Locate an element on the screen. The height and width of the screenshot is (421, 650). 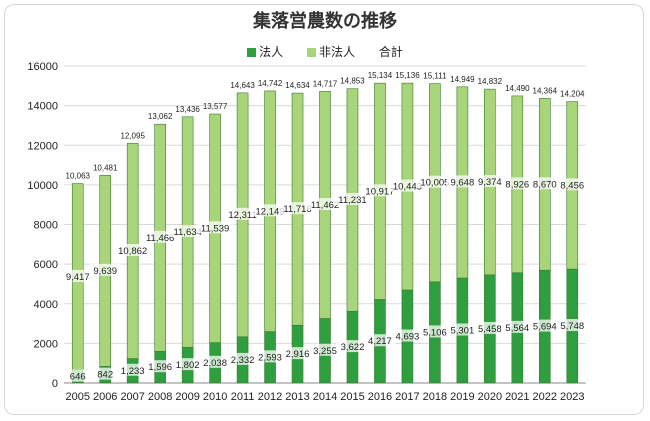
bar-label-corporate-2007: 1,233 is located at coordinates (133, 371).